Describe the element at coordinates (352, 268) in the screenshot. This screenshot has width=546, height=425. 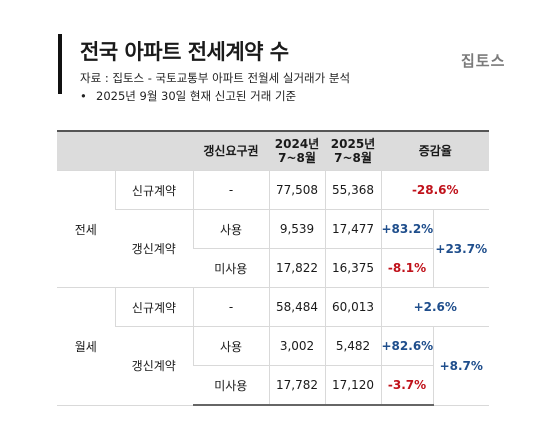
I see `value-2025-cell: 16,375` at that location.